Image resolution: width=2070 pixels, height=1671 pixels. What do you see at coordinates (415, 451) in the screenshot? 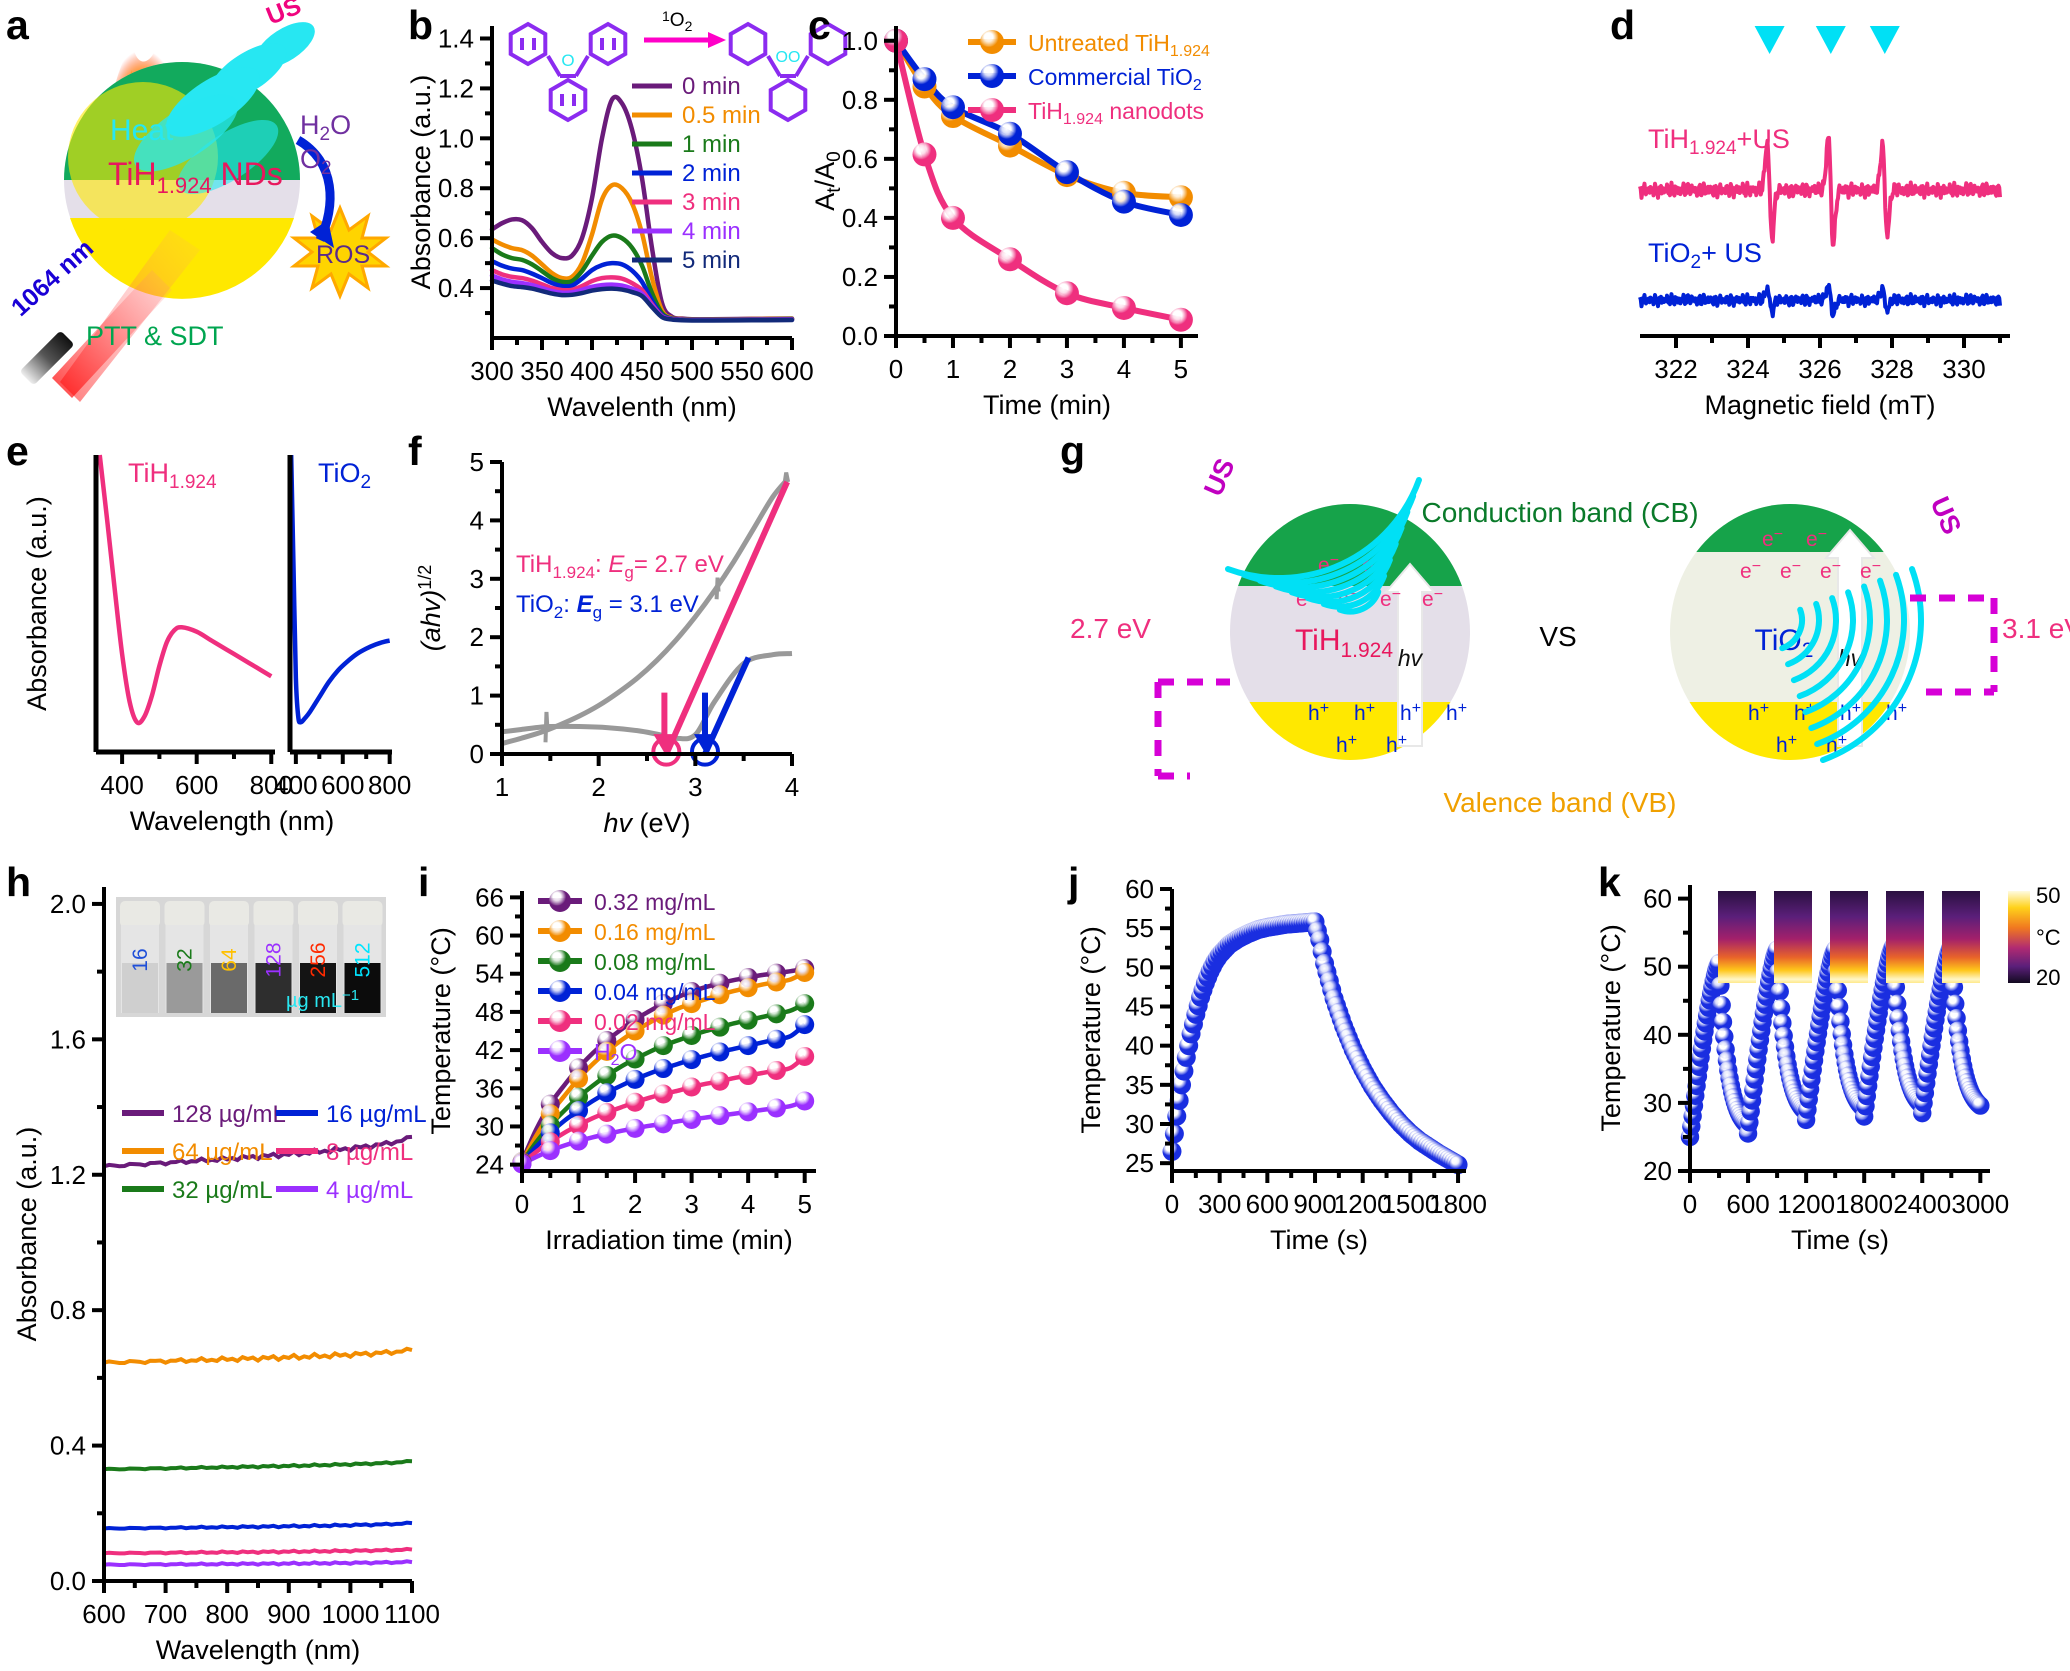
I see `panel-f-letter: f` at bounding box center [415, 451].